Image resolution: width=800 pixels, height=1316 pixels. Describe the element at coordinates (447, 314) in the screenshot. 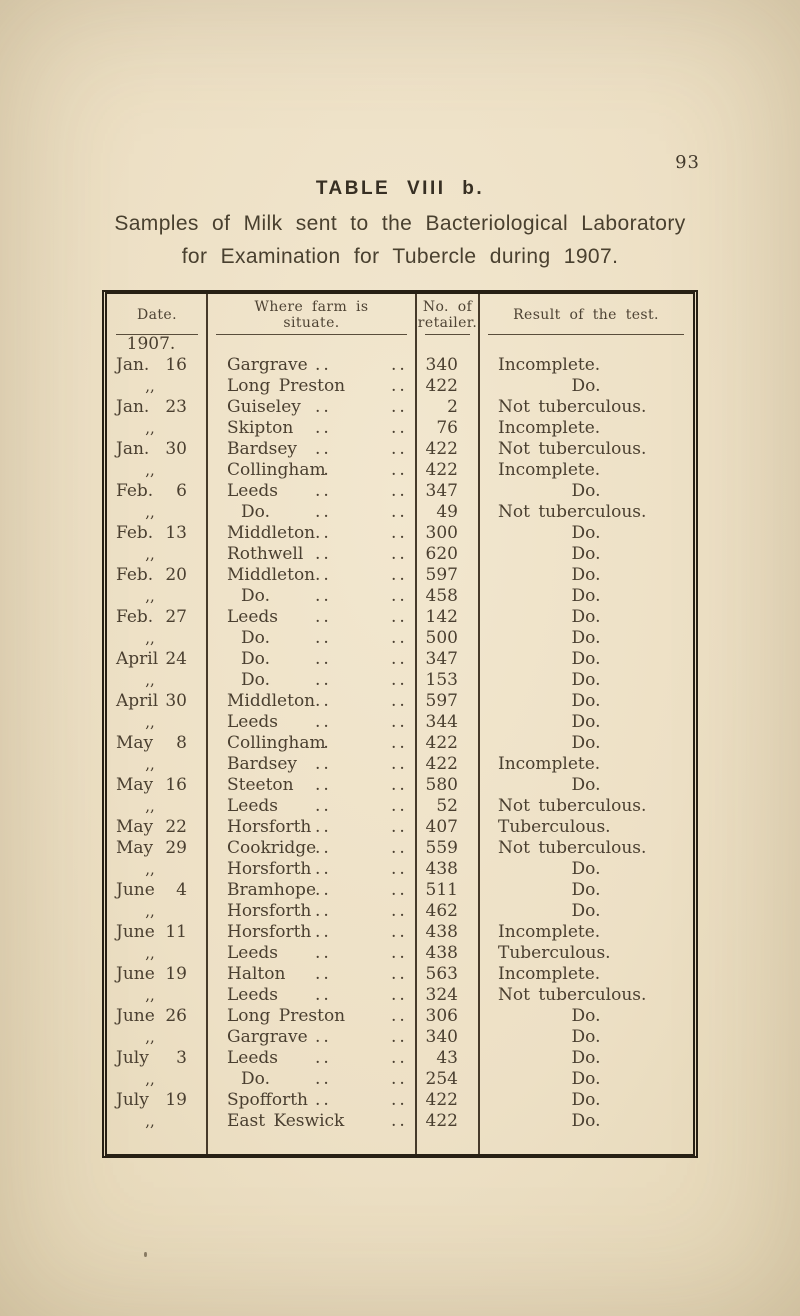

I see `col-header-retailer: No. of retailer.` at that location.